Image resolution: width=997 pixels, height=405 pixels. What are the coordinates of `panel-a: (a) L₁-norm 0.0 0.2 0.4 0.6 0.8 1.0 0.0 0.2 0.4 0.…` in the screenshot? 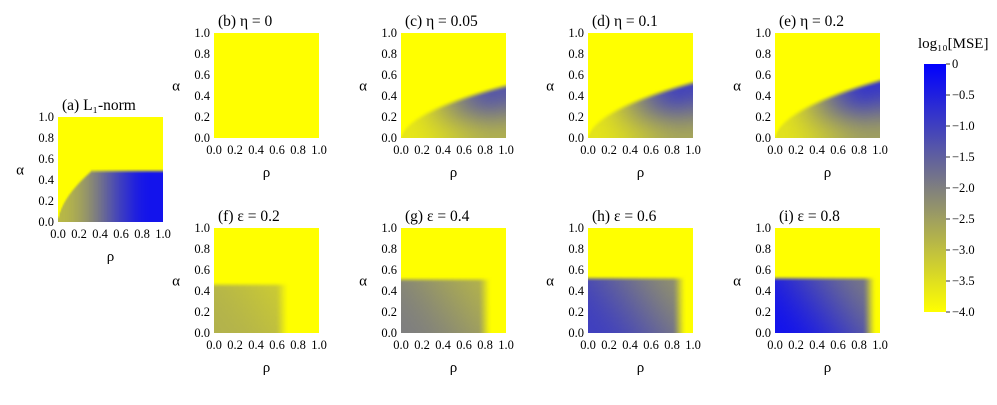 It's located at (93, 181).